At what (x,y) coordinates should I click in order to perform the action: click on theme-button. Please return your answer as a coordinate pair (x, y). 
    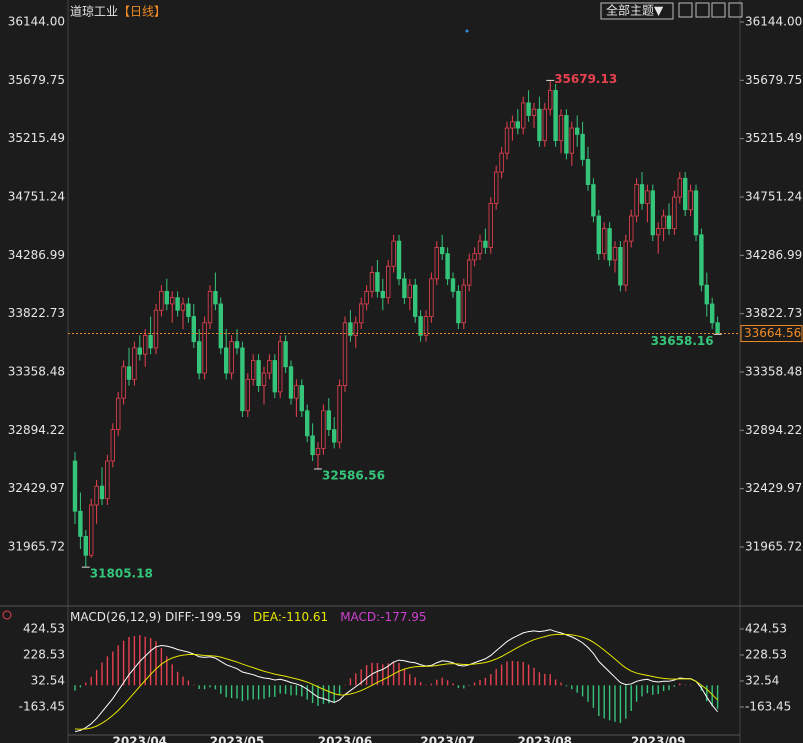
    Looking at the image, I should click on (637, 11).